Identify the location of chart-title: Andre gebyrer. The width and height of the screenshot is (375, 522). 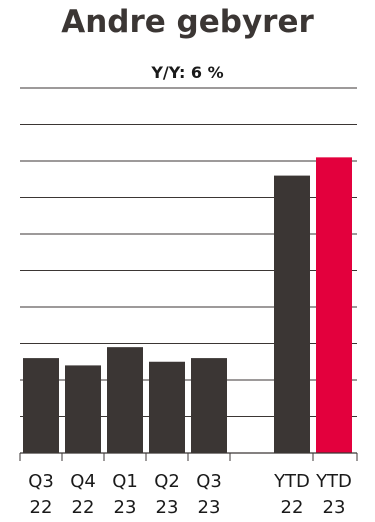
(187, 22).